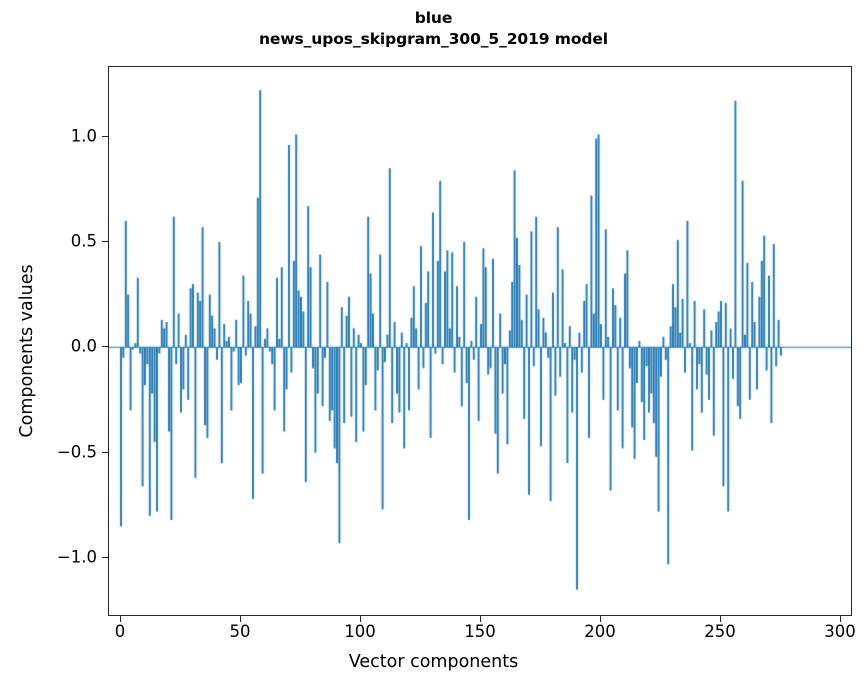 The width and height of the screenshot is (867, 696). Describe the element at coordinates (83, 241) in the screenshot. I see `y-tick-label: 0.5` at that location.